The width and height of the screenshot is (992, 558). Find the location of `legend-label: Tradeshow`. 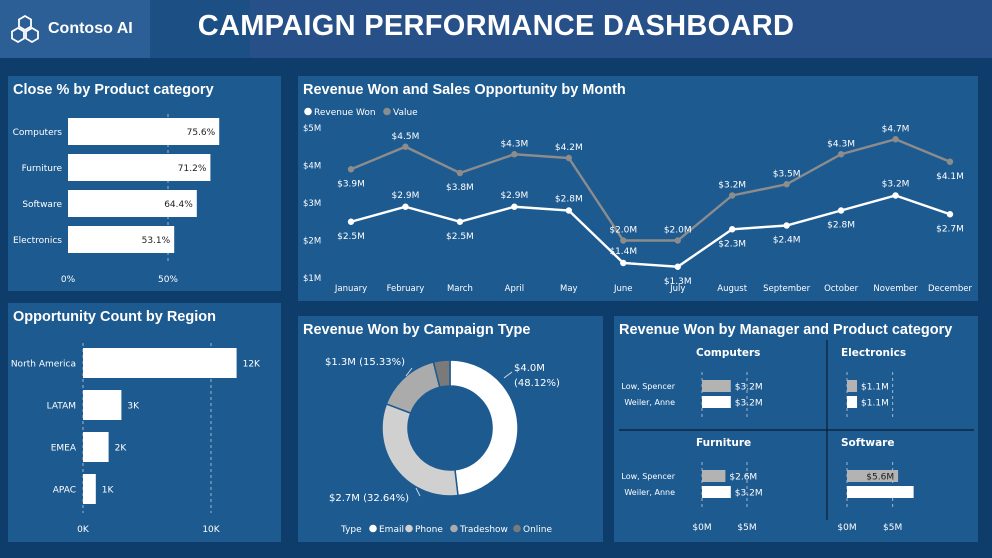

legend-label: Tradeshow is located at coordinates (483, 530).